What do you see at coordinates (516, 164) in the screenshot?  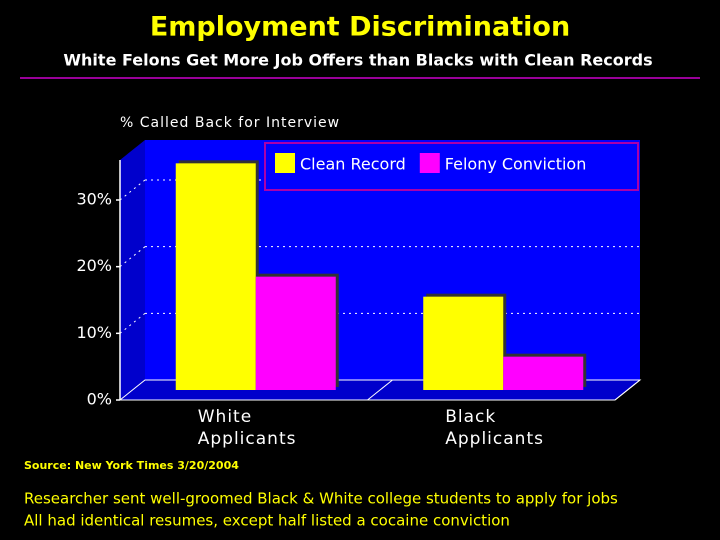 I see `legend-label: Felony Conviction` at bounding box center [516, 164].